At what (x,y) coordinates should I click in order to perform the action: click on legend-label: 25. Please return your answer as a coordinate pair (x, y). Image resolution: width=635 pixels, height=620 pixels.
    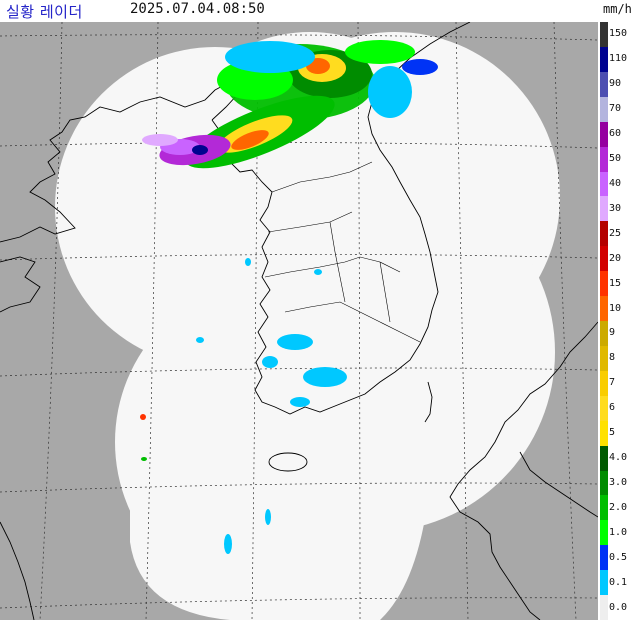
    Looking at the image, I should click on (615, 233).